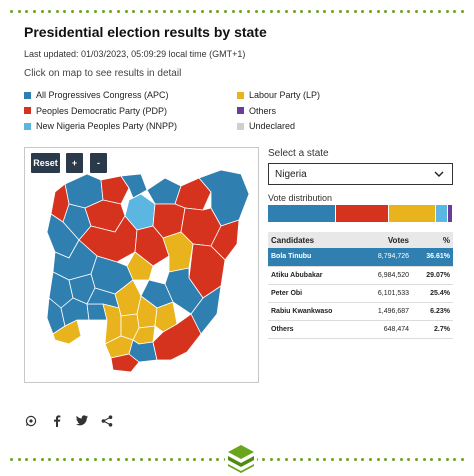 Image resolution: width=474 pixels, height=476 pixels. I want to click on legend-label: New Nigeria Peoples Party (NNPP), so click(107, 126).